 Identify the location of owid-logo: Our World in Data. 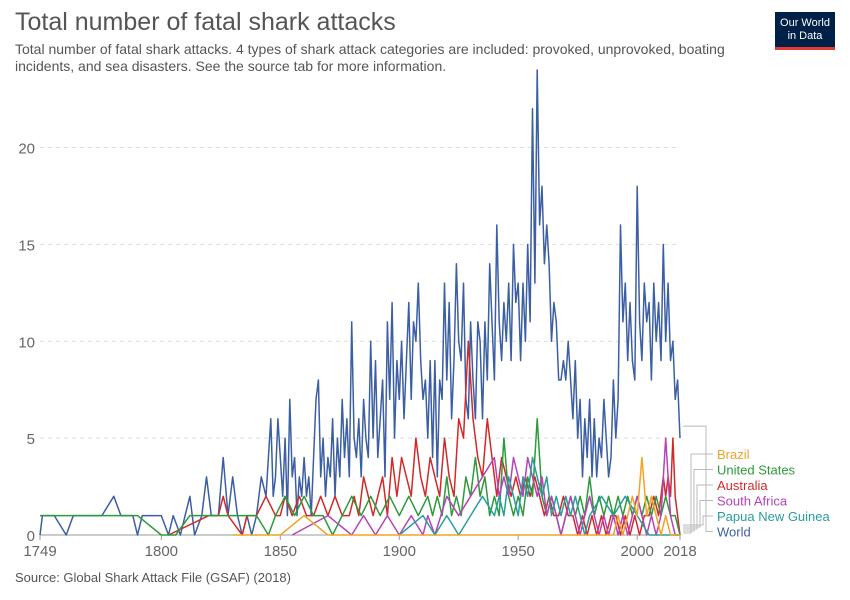
(805, 31).